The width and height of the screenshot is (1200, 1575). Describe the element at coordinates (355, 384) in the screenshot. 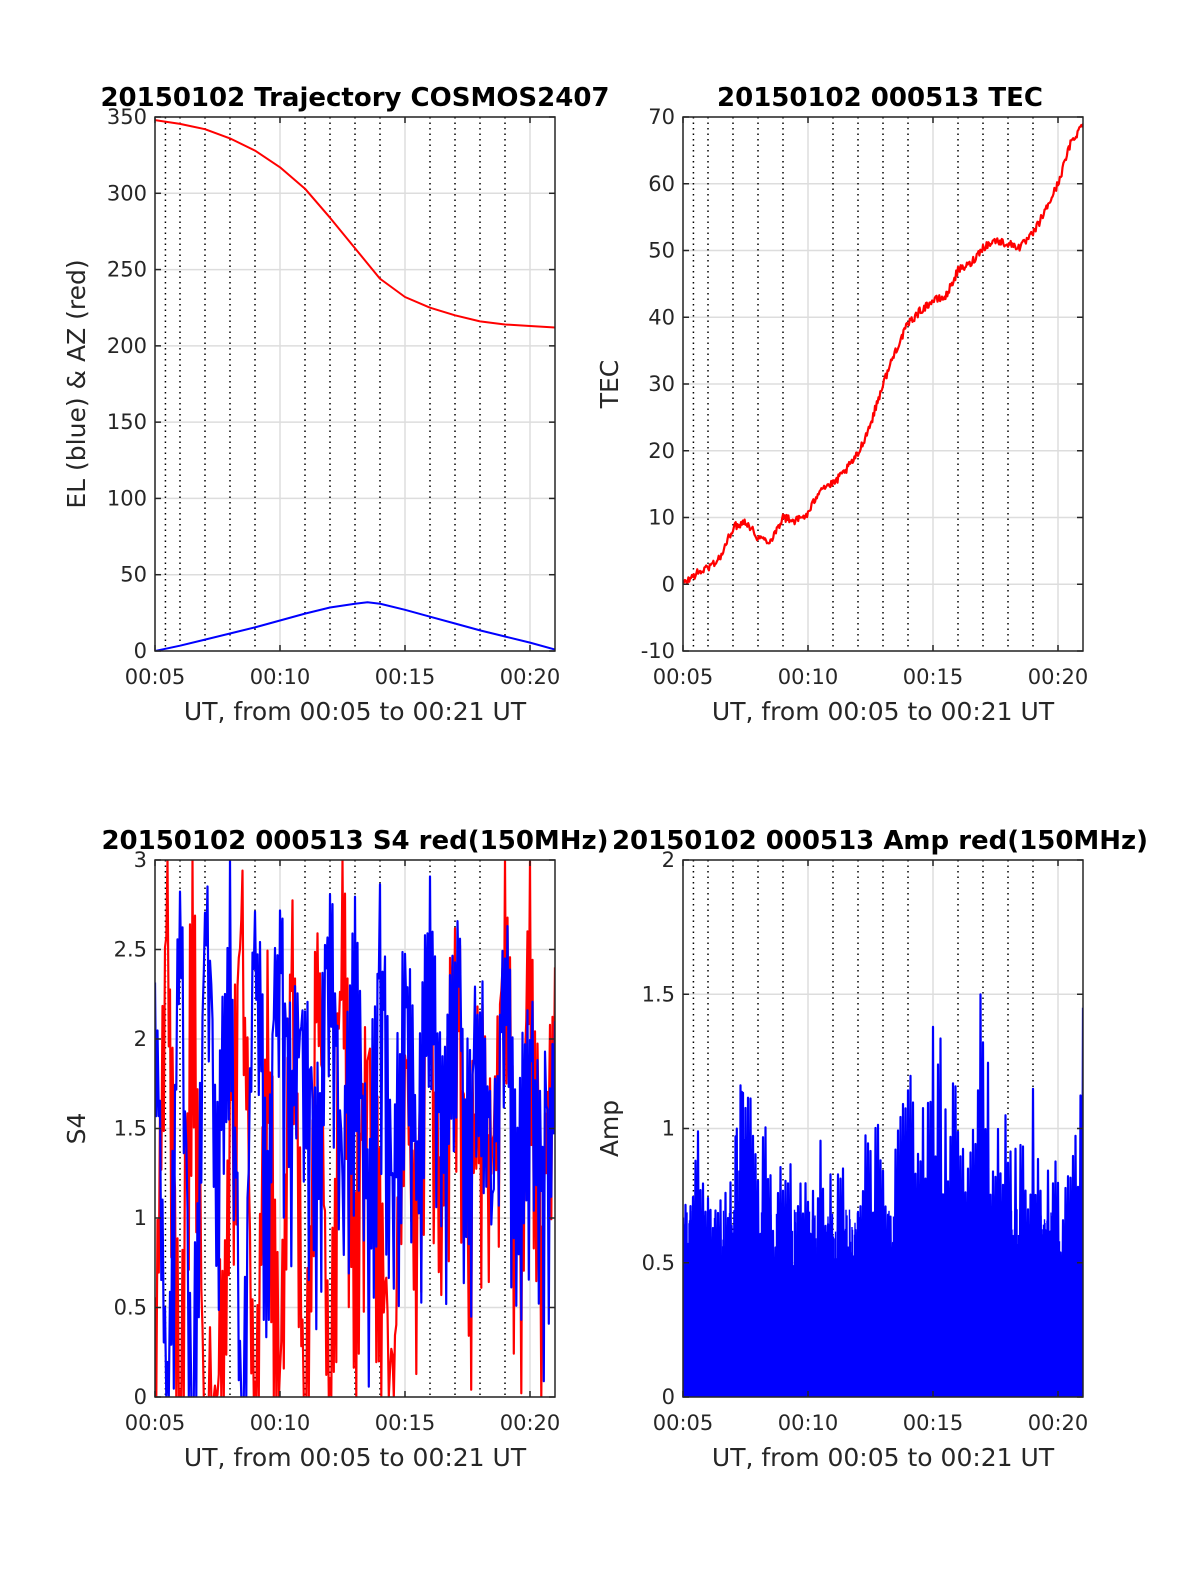

I see `trajectory-axes-box` at that location.